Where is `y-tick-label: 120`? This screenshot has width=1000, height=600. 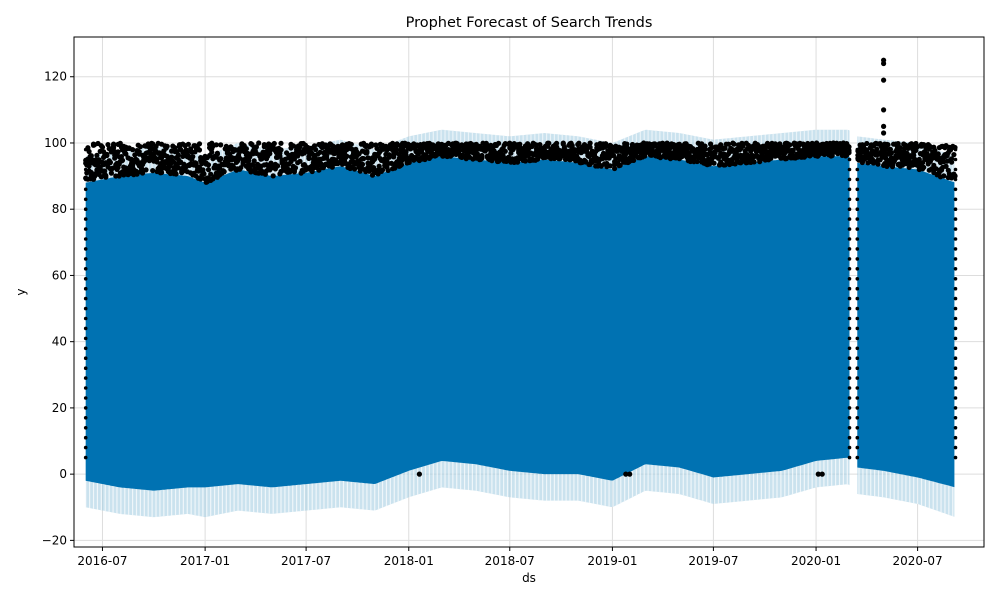 y-tick-label: 120 is located at coordinates (55, 77).